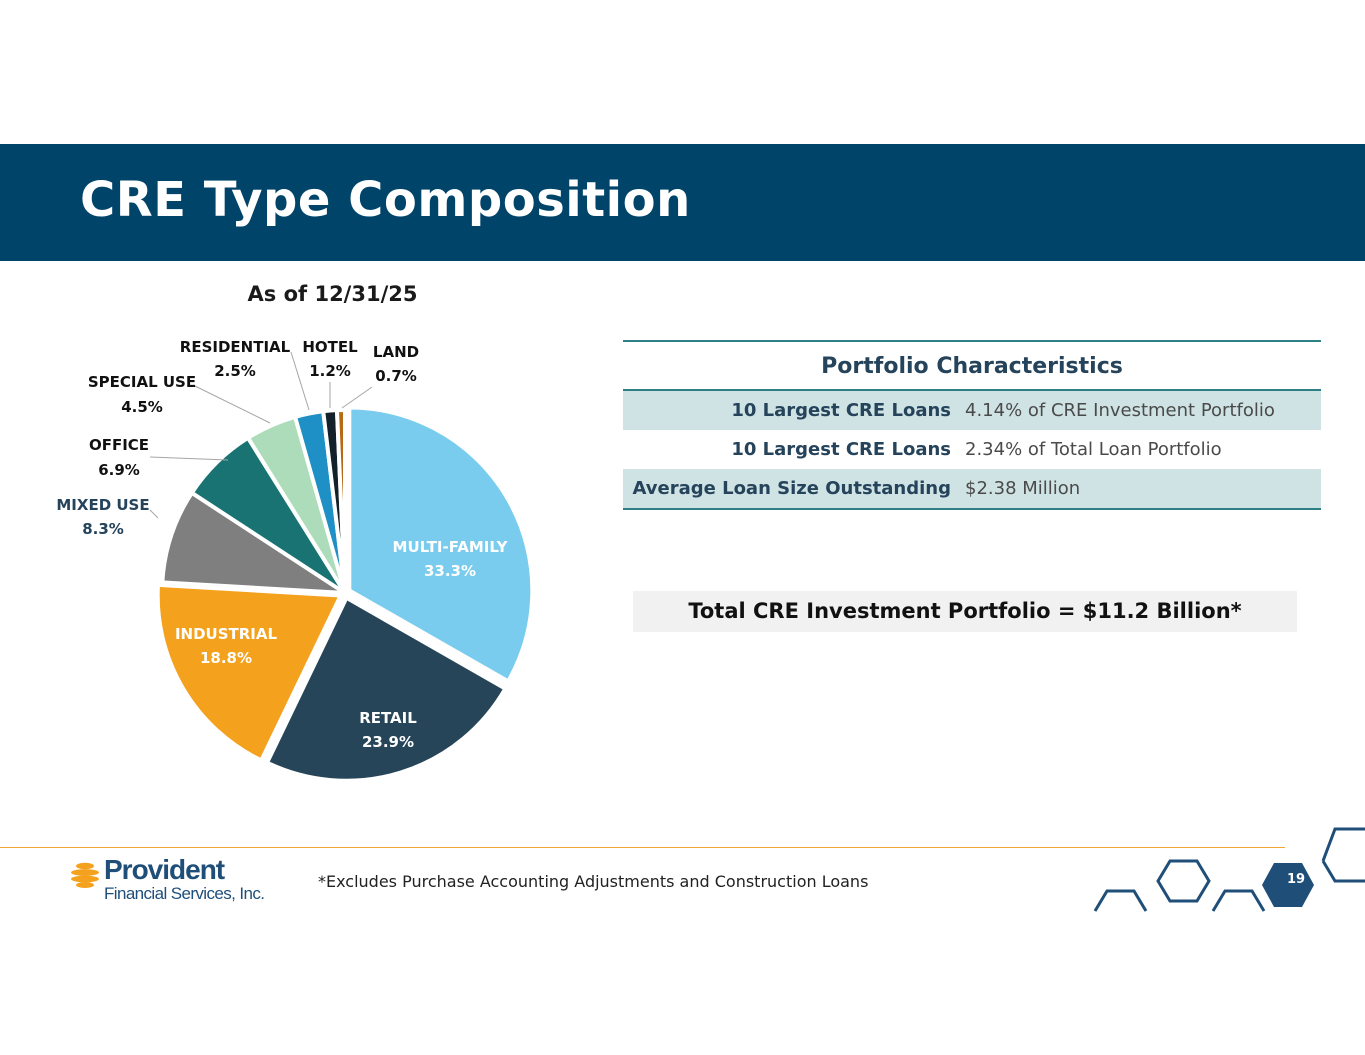 This screenshot has height=1055, width=1365. What do you see at coordinates (791, 488) in the screenshot?
I see `row-label: Average Loan Size Outstanding` at bounding box center [791, 488].